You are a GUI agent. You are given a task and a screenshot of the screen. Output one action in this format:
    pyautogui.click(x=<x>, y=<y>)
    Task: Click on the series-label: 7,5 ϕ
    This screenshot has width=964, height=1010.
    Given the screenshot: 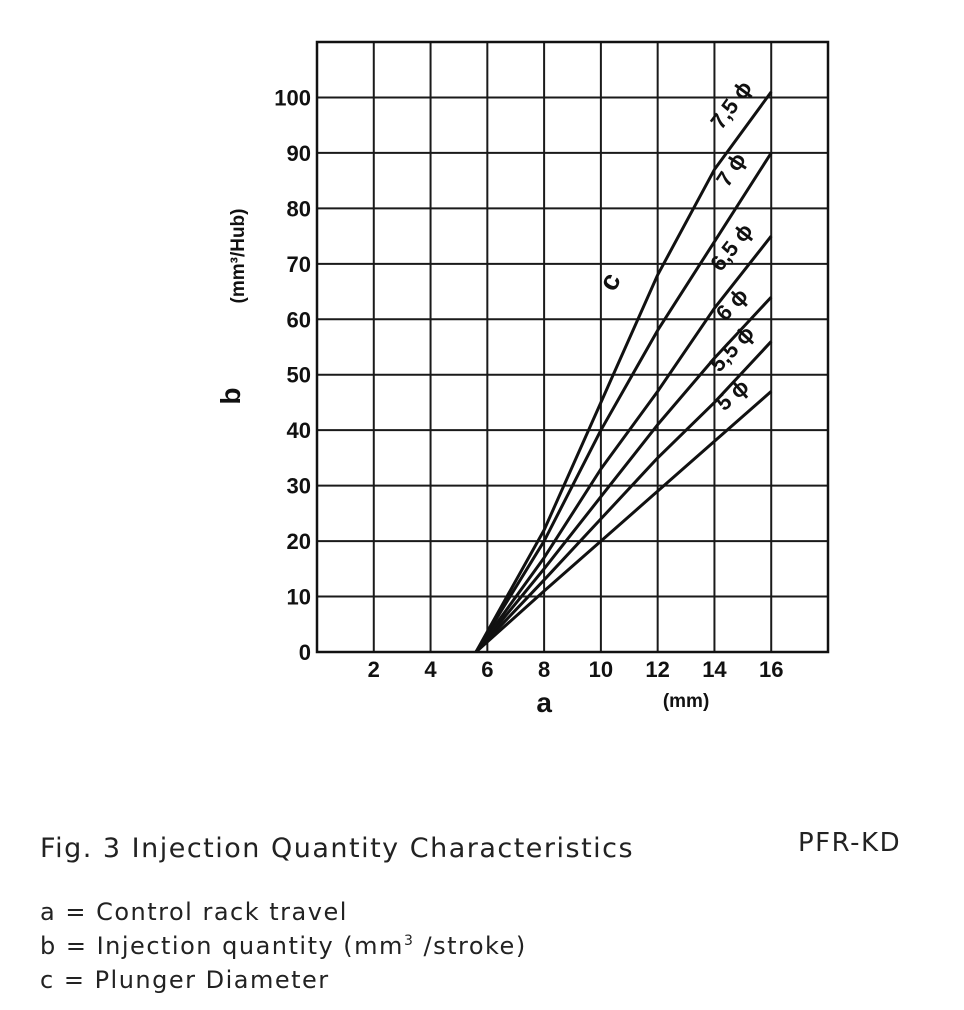 What is the action you would take?
    pyautogui.click(x=731, y=105)
    